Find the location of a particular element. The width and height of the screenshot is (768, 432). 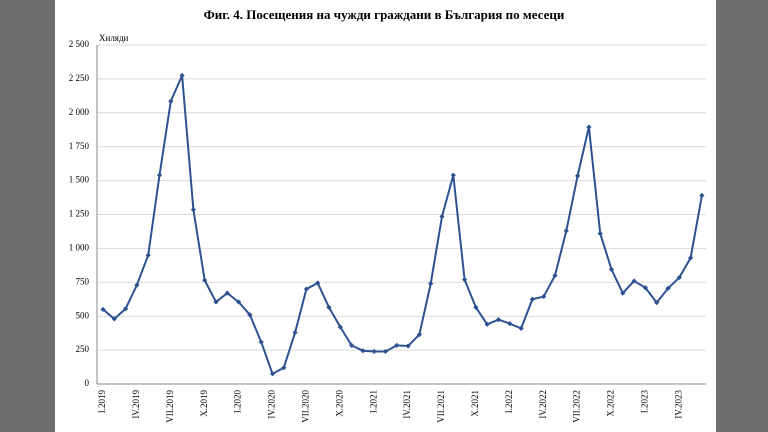

y-tick-label: 1 000 is located at coordinates (79, 247).